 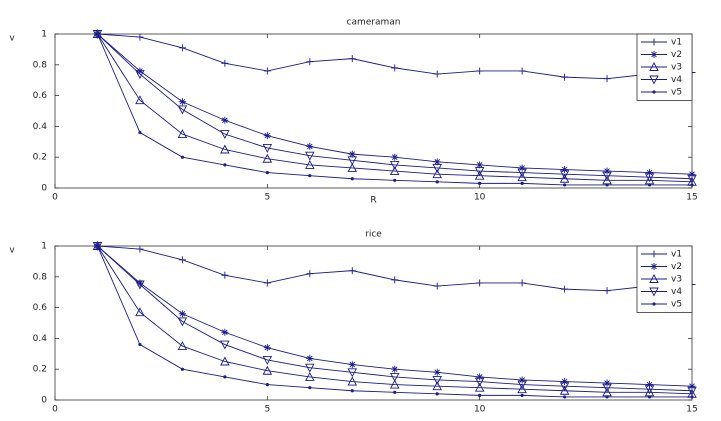 What do you see at coordinates (12, 251) in the screenshot?
I see `y-axis-label: v` at bounding box center [12, 251].